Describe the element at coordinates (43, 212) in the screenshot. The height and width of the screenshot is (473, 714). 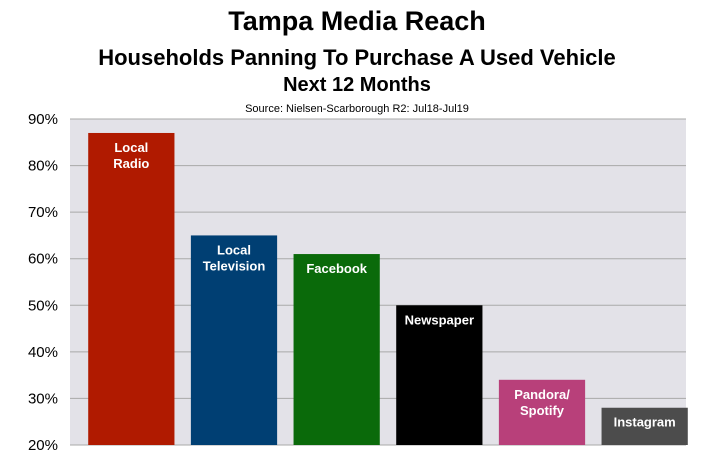
I see `y-tick-label: 70%` at that location.